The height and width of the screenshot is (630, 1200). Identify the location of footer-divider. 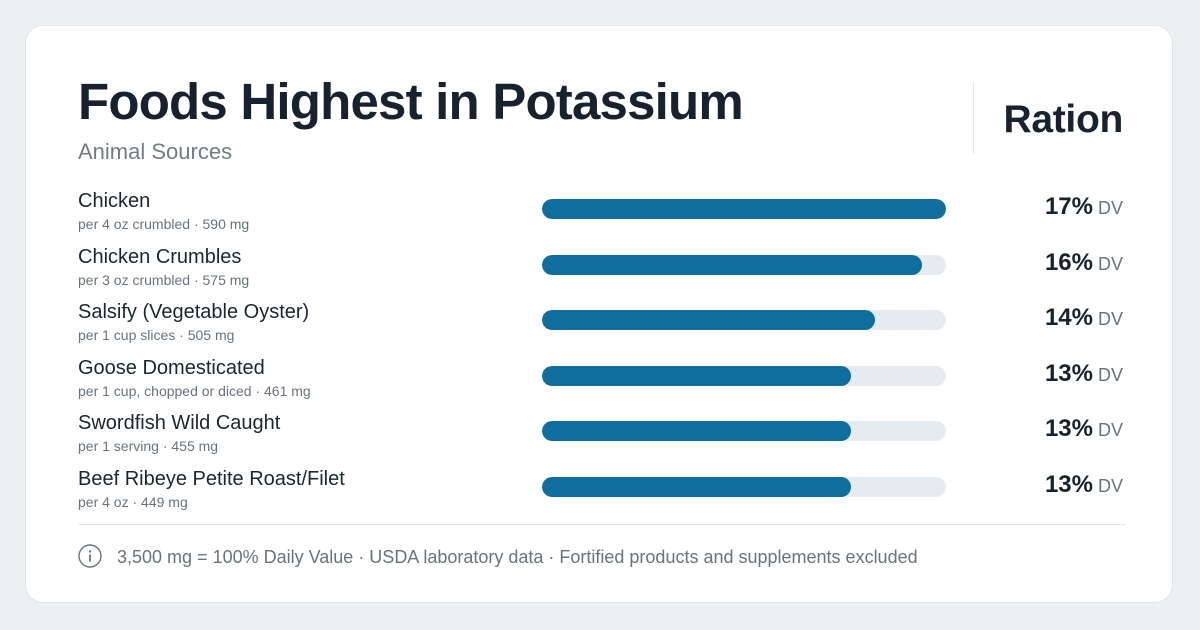
(602, 524).